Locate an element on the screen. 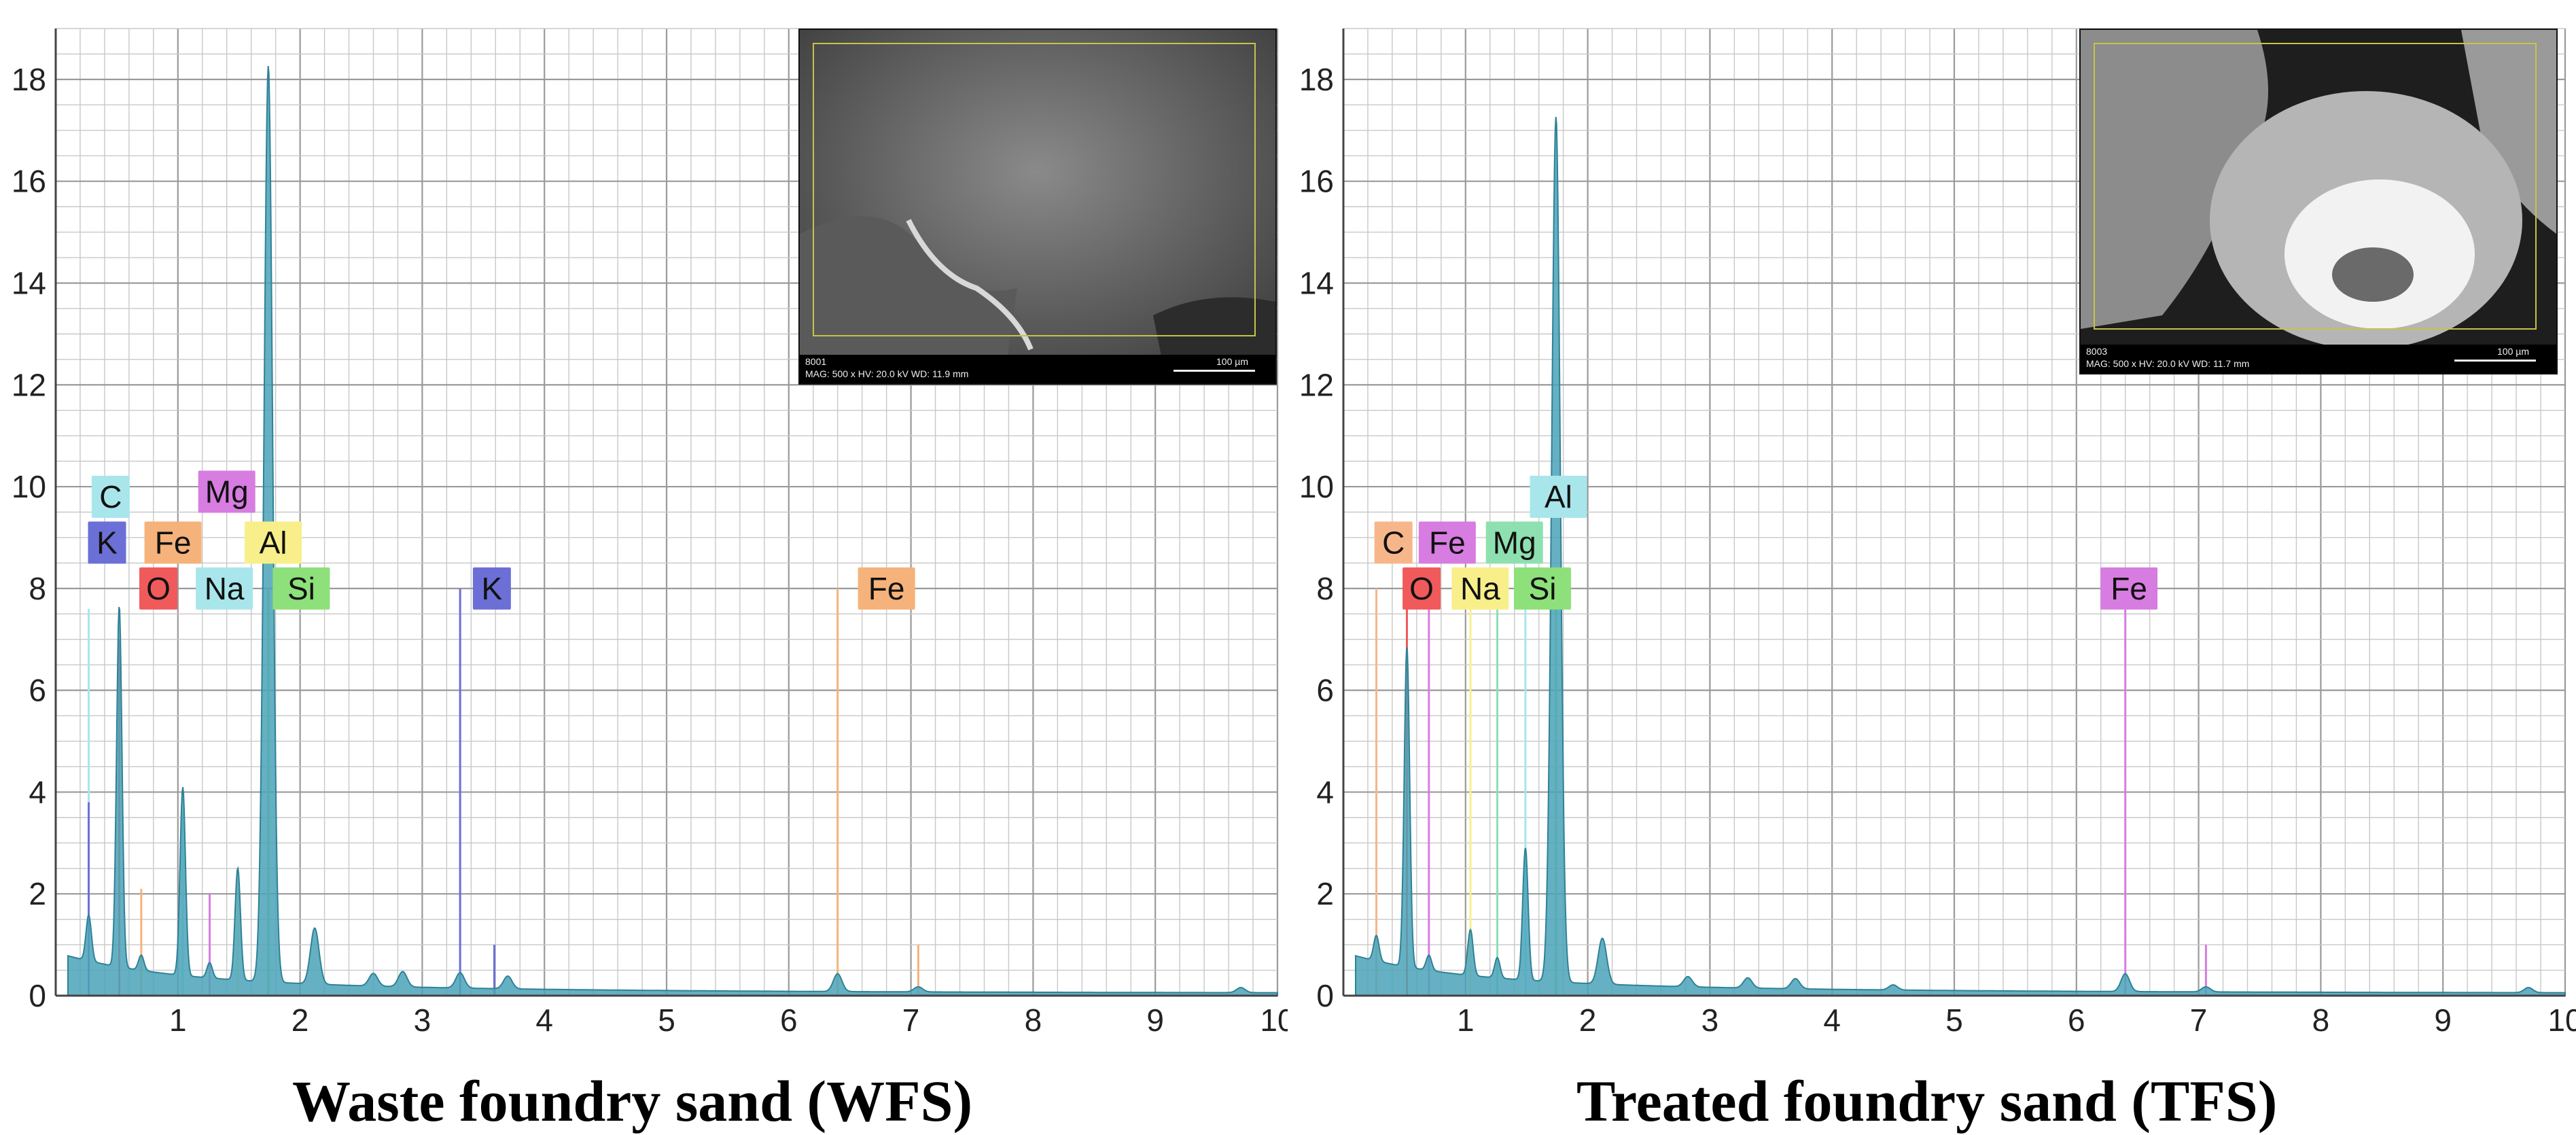  x-tick-label: 8 is located at coordinates (1033, 1020).